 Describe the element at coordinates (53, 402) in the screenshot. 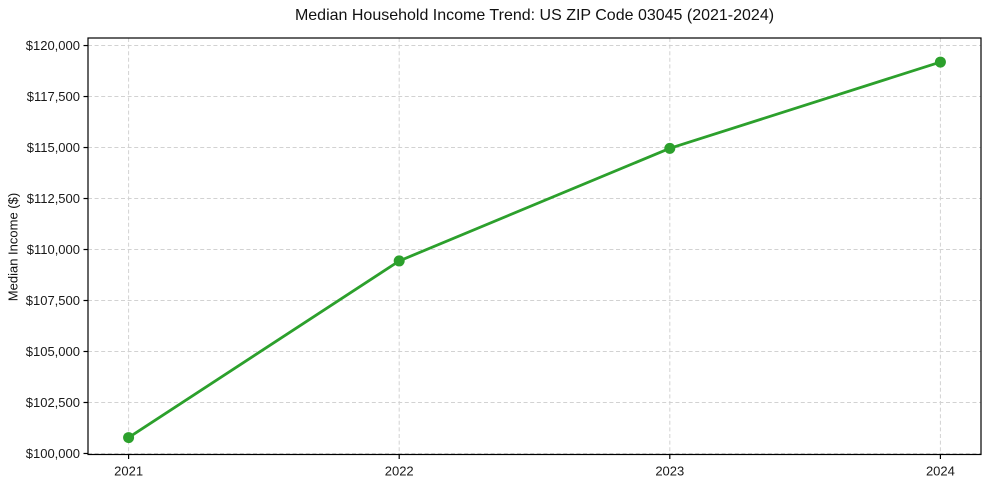

I see `y-tick-label: $102,500` at that location.